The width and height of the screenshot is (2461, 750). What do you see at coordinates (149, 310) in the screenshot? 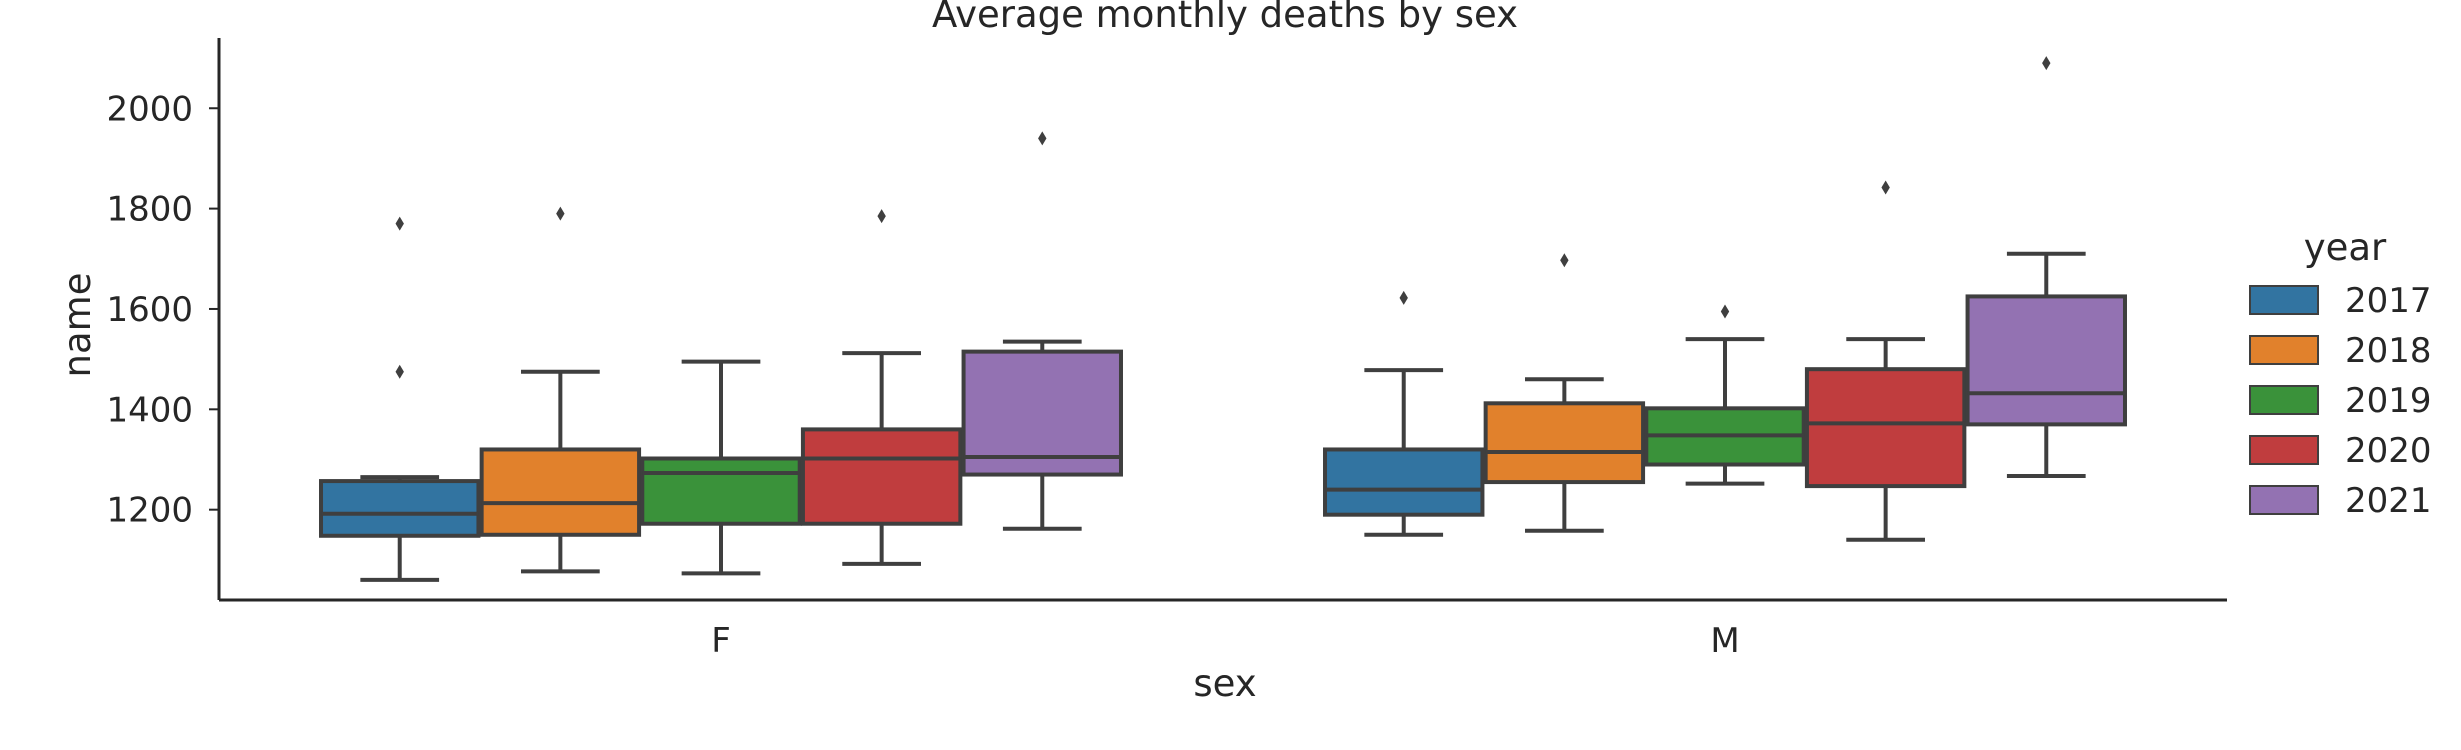
I see `y-tick-label: 1600` at bounding box center [149, 310].